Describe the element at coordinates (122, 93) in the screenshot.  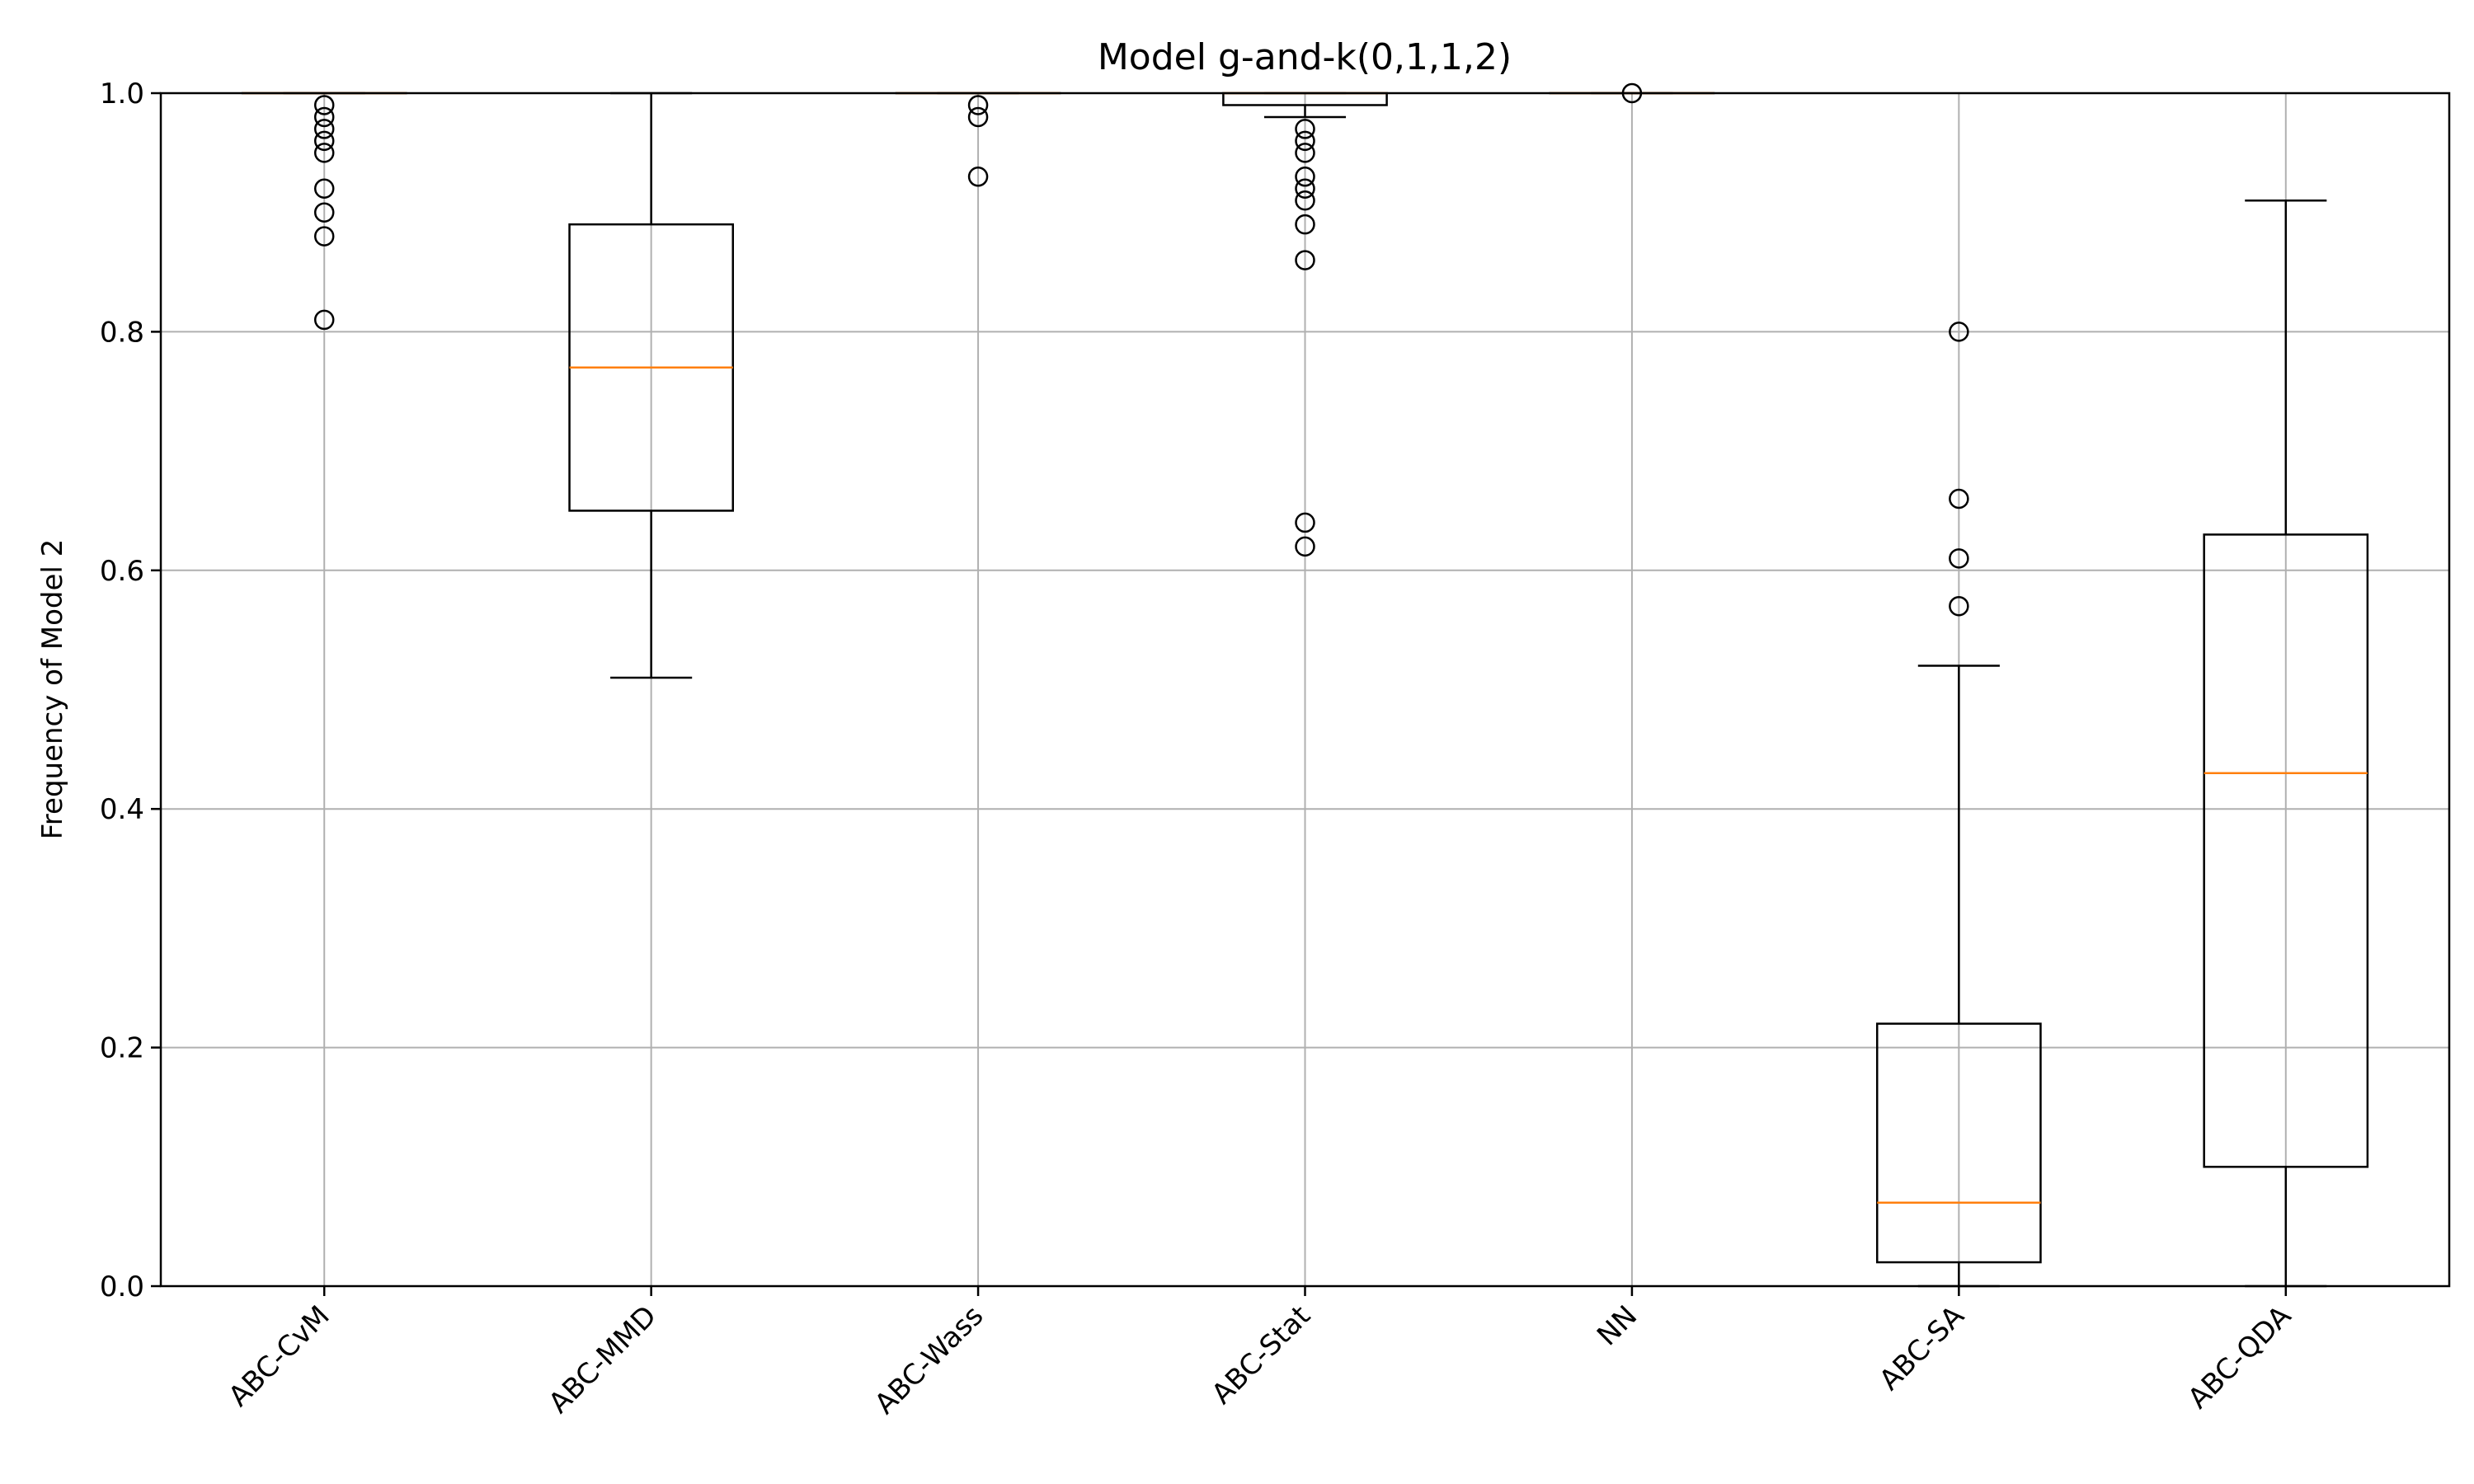
I see `y-tick-label: 1.0` at that location.